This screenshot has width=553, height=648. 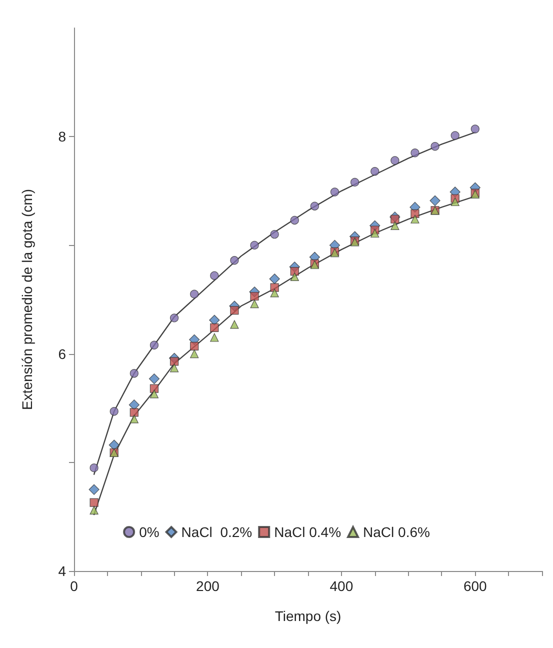 I want to click on y-tick-label: 4, so click(x=62, y=571).